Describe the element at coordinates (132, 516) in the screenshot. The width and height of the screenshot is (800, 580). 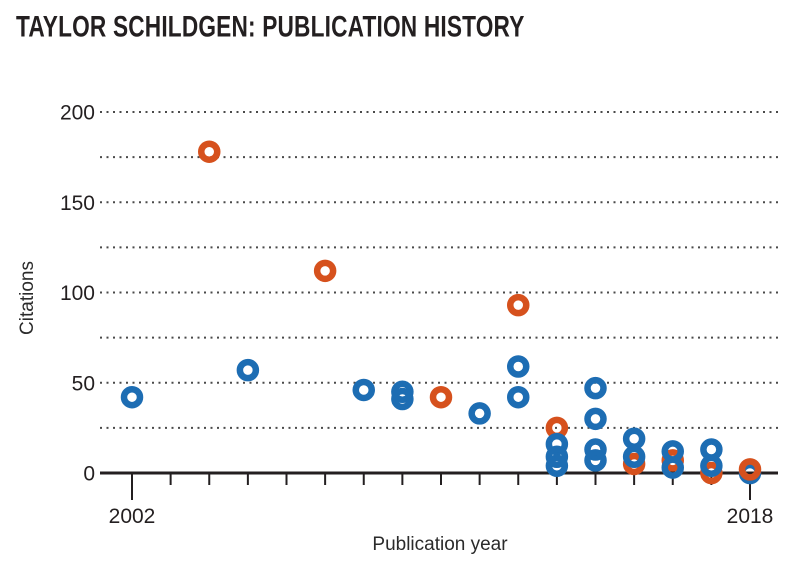
I see `x-tick-label: 2002` at that location.